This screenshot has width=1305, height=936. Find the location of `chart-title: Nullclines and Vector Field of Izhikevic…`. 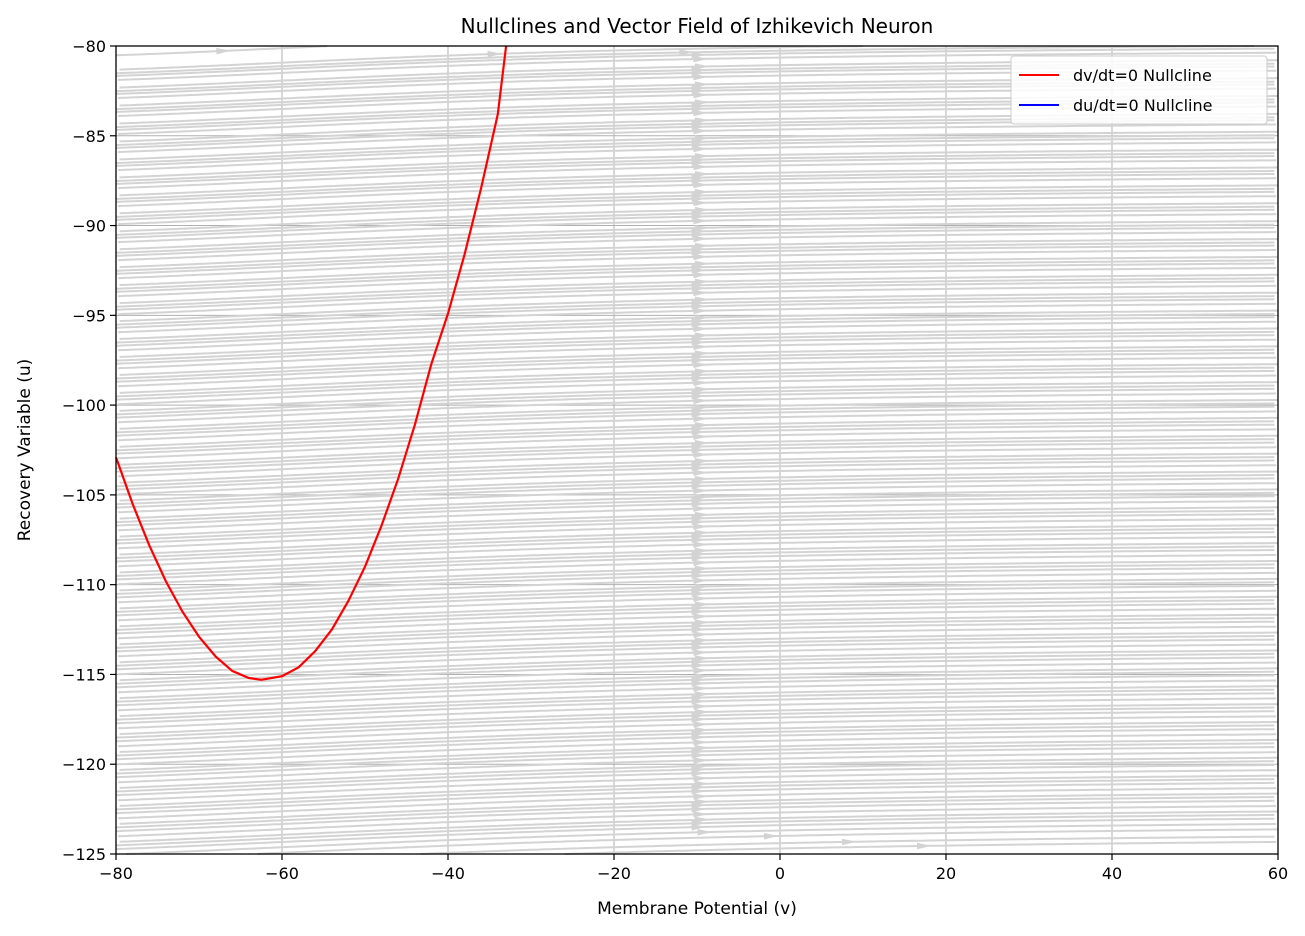

chart-title: Nullclines and Vector Field of Izhikevic… is located at coordinates (697, 26).